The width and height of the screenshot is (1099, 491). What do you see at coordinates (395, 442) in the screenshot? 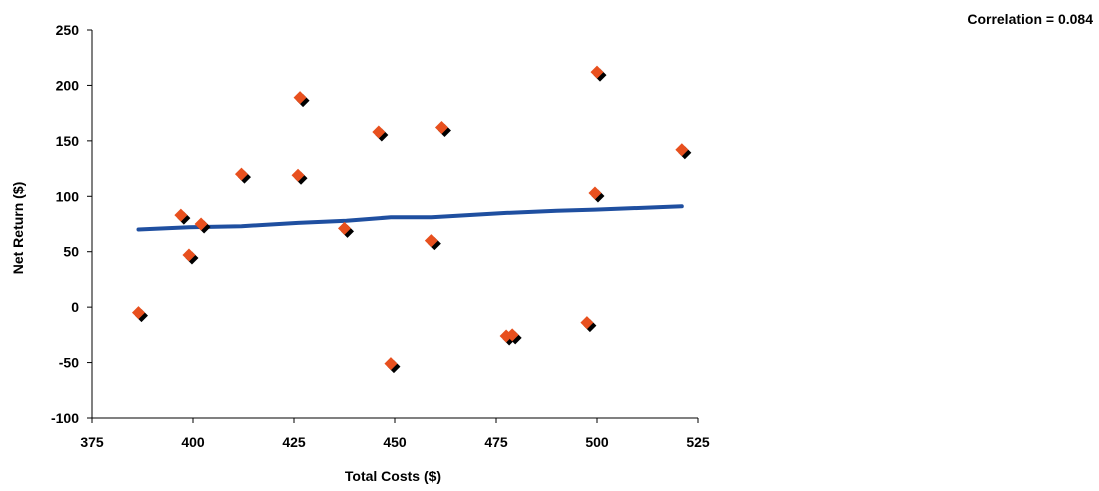
I see `x-tick-label: 450` at bounding box center [395, 442].